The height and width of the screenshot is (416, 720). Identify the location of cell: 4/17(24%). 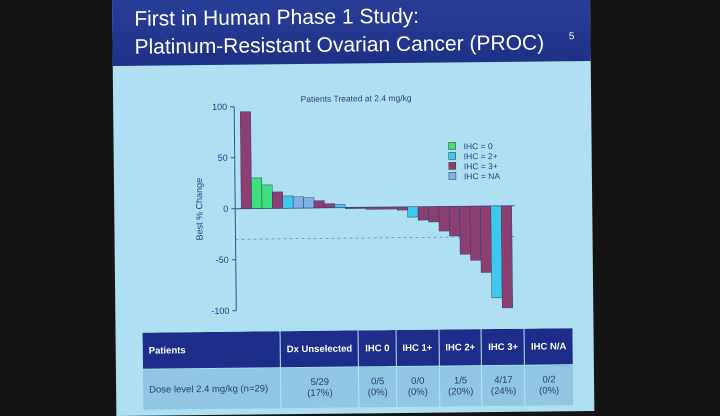
(503, 385).